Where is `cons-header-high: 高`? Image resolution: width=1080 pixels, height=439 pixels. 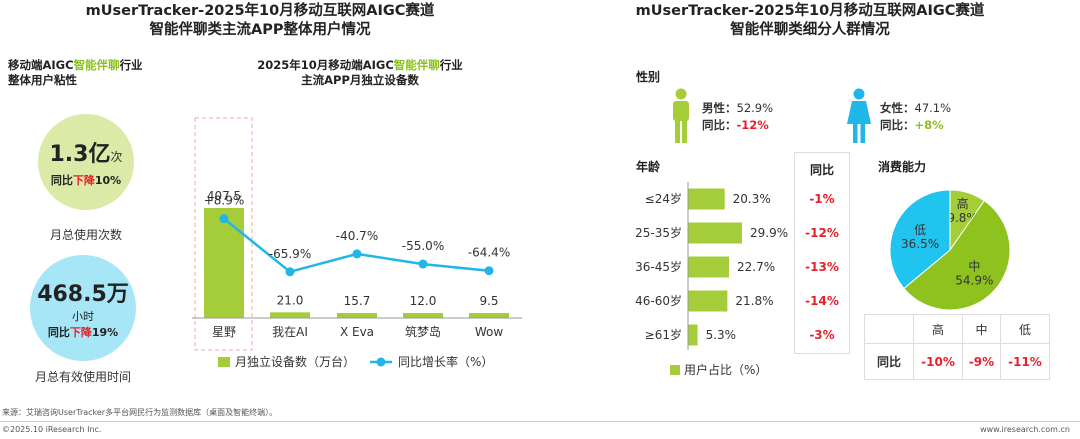
cons-header-high: 高 is located at coordinates (938, 329).